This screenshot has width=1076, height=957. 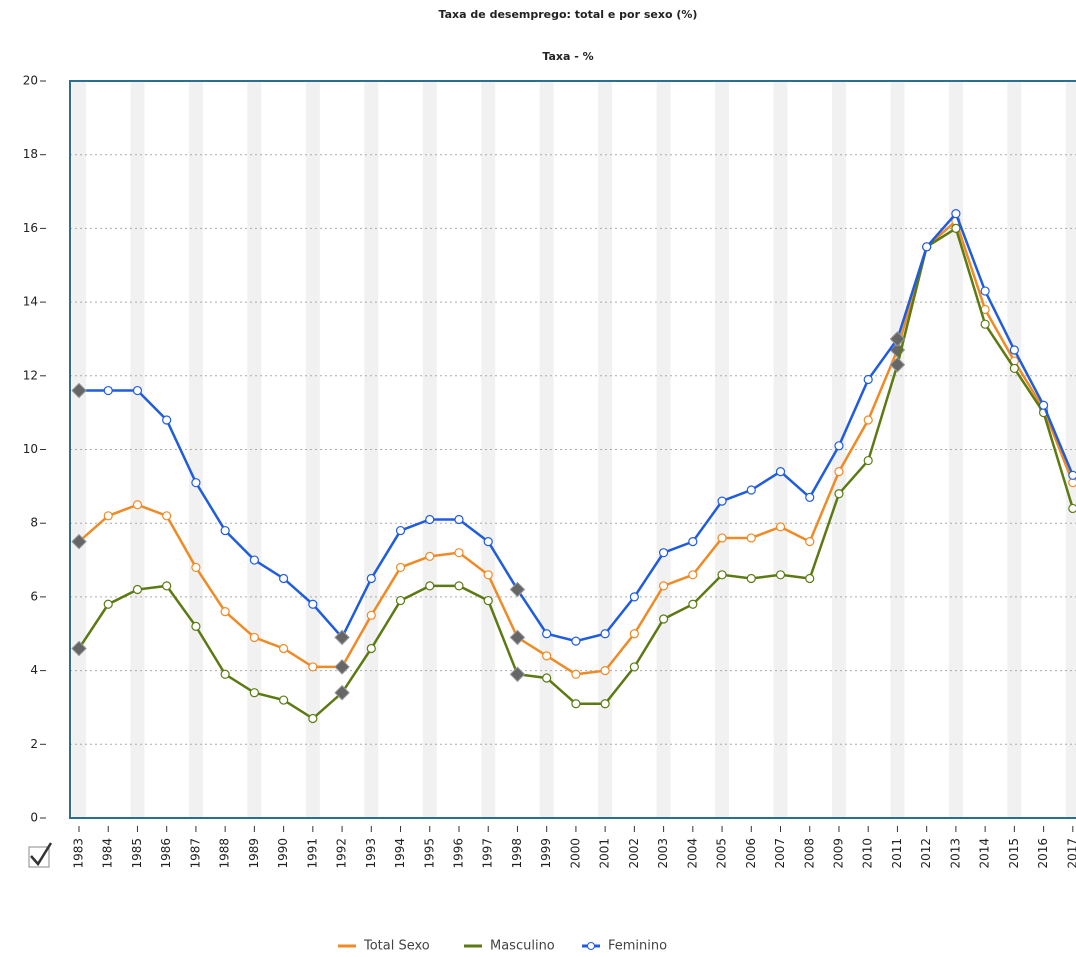 What do you see at coordinates (897, 853) in the screenshot?
I see `x-tick-label: 2011` at bounding box center [897, 853].